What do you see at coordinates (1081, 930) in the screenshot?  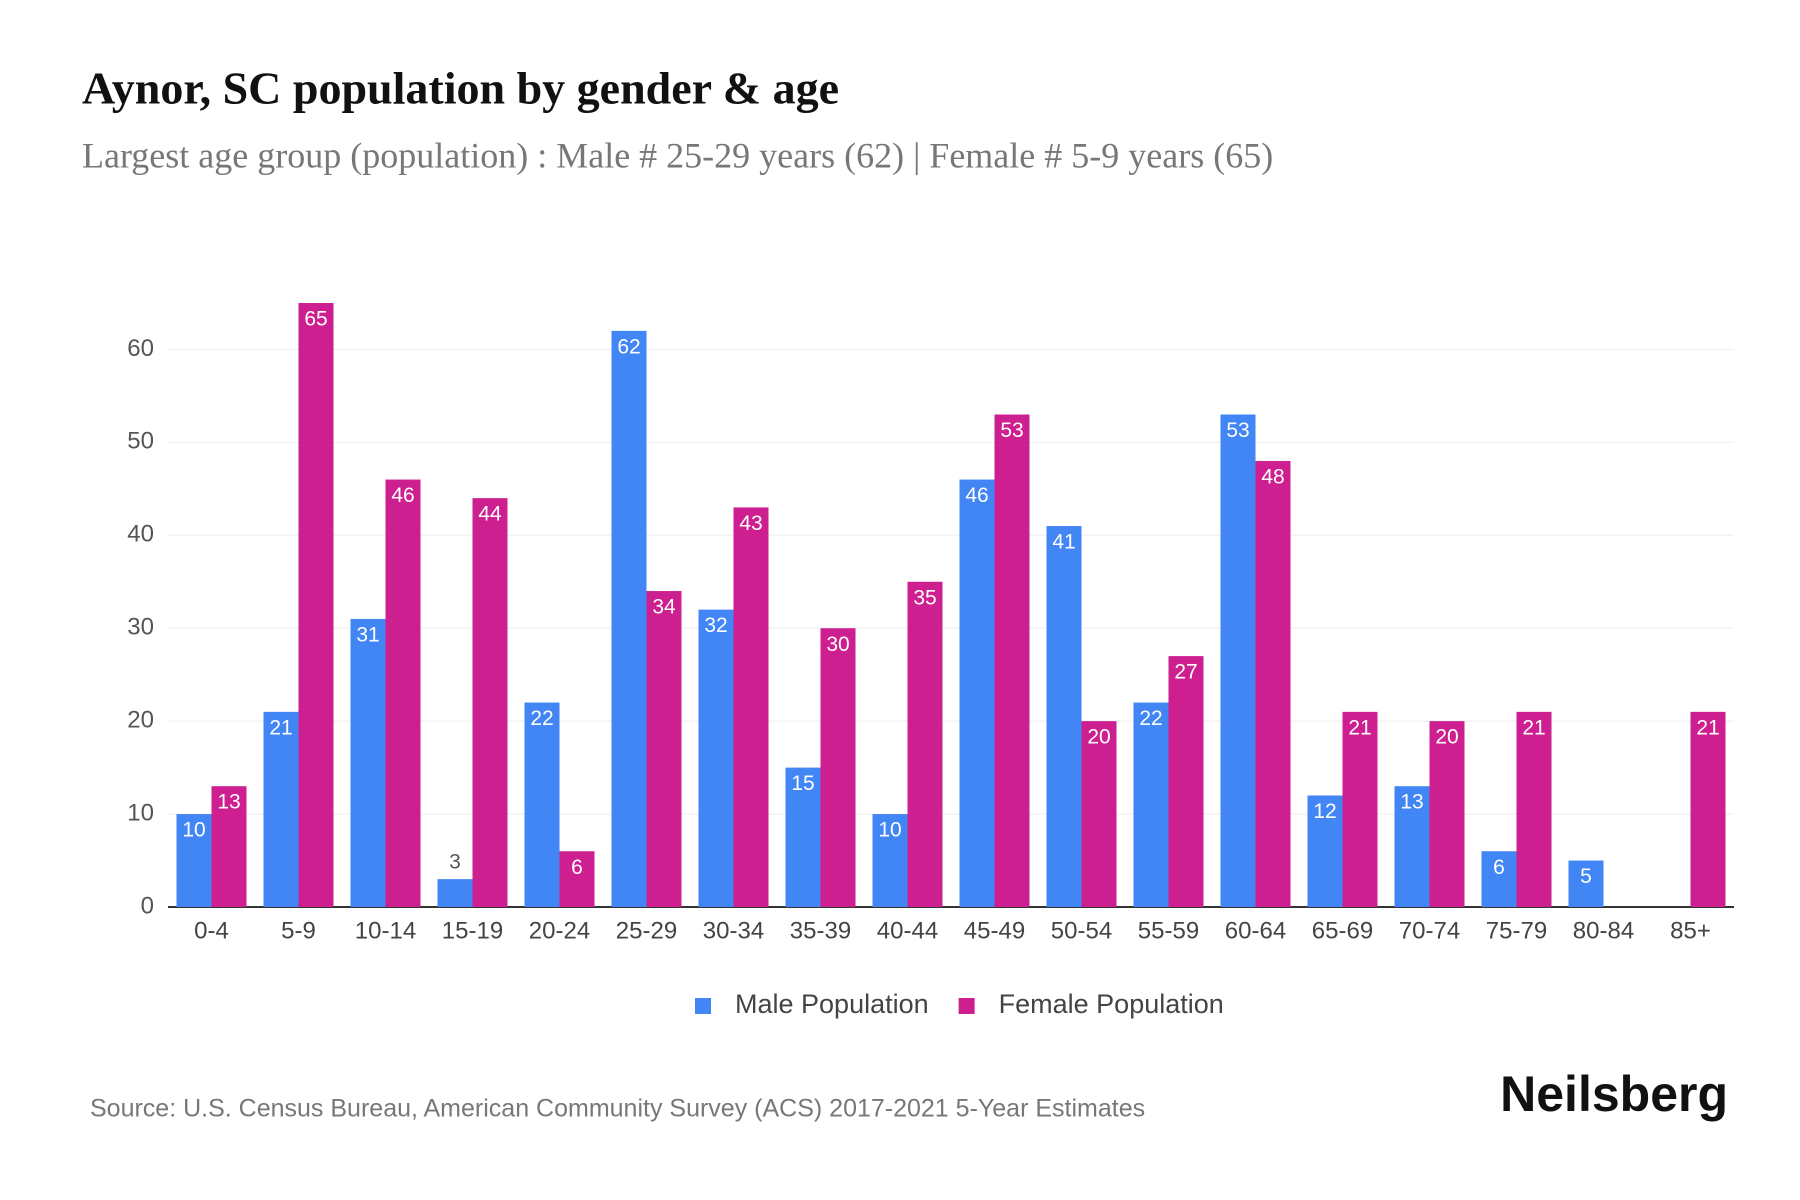 I see `x-tick-label: 50-54` at bounding box center [1081, 930].